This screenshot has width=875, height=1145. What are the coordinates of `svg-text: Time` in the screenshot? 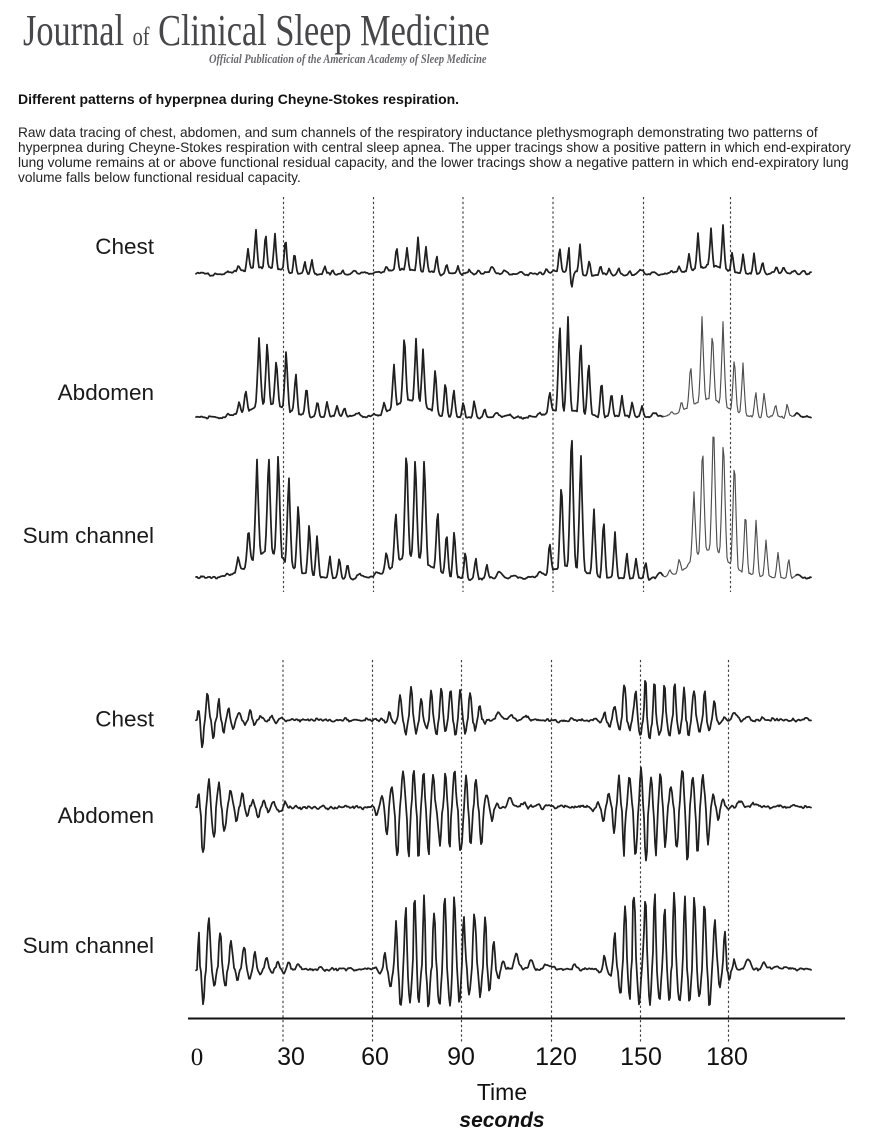 It's located at (502, 1092).